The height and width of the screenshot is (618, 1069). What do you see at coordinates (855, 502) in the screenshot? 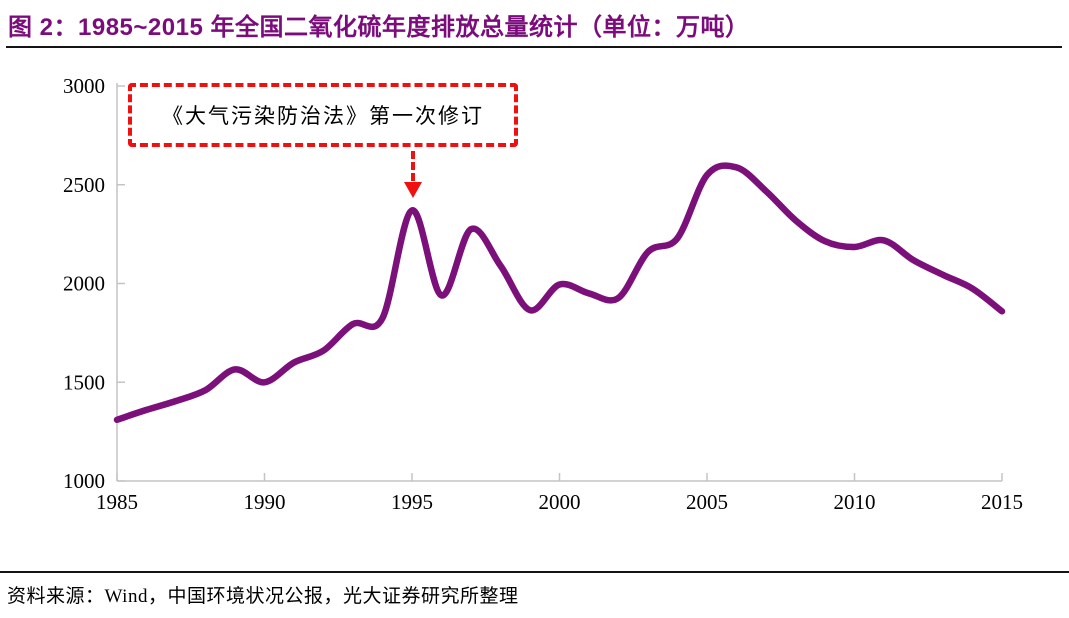
I see `x-tick-label: 2010` at bounding box center [855, 502].